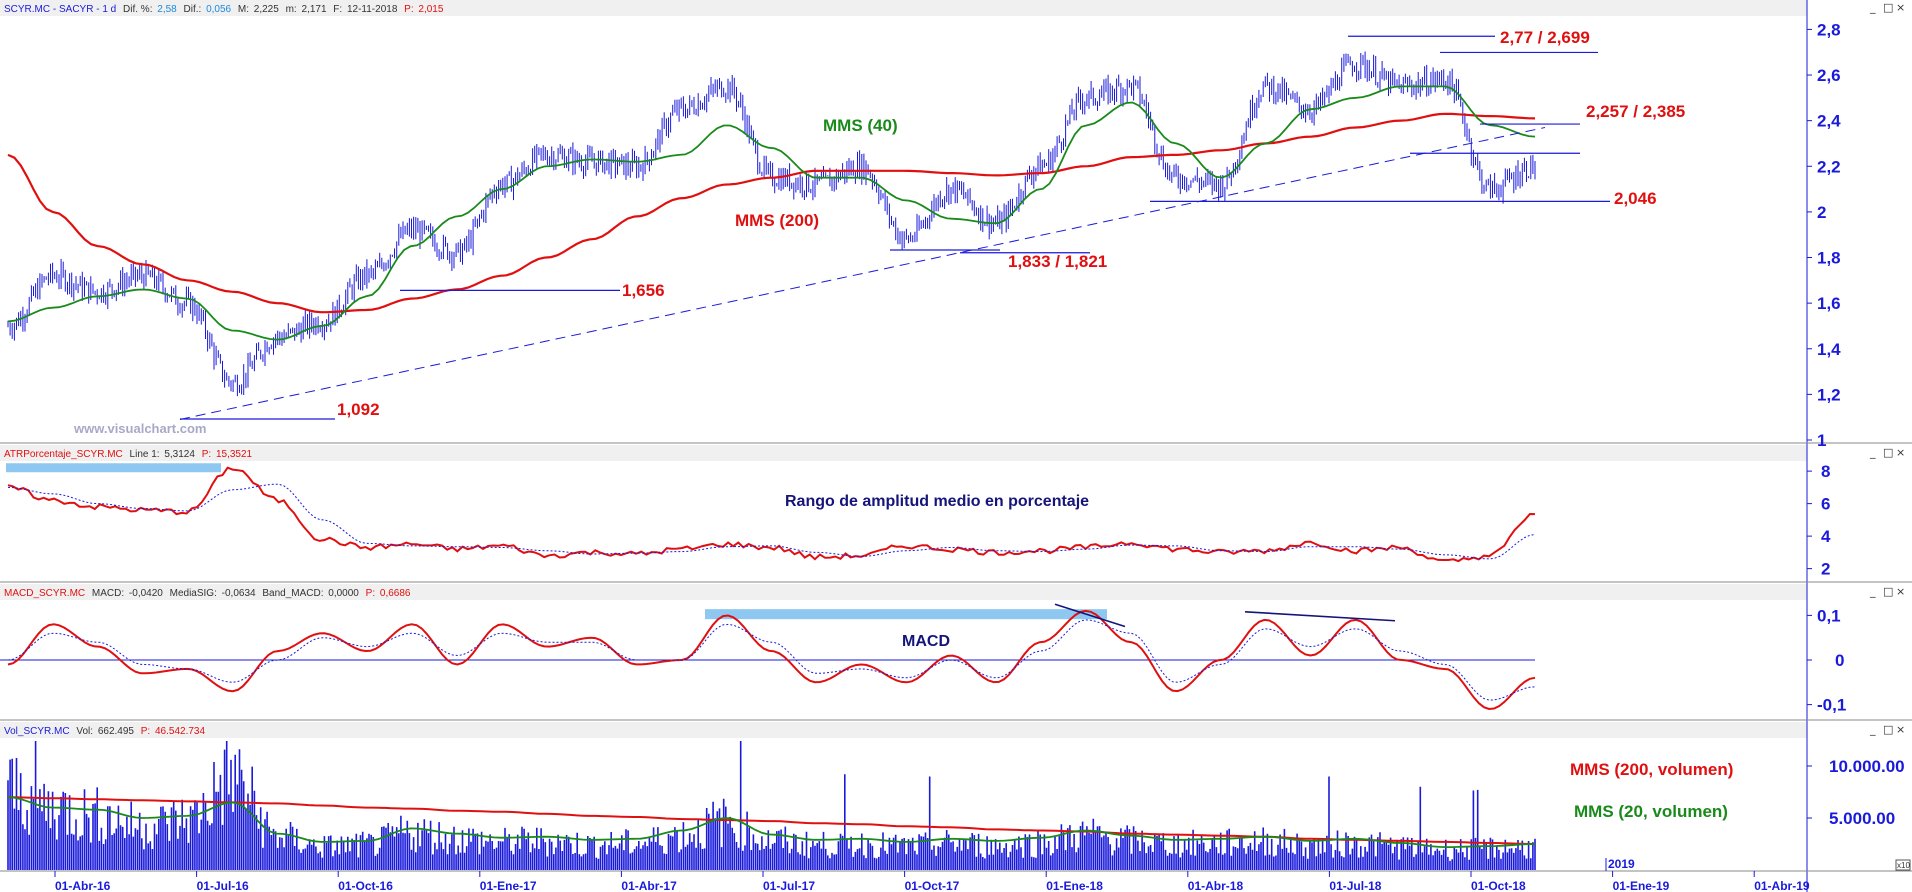 The height and width of the screenshot is (892, 1912). I want to click on macd-plot, so click(768, 657).